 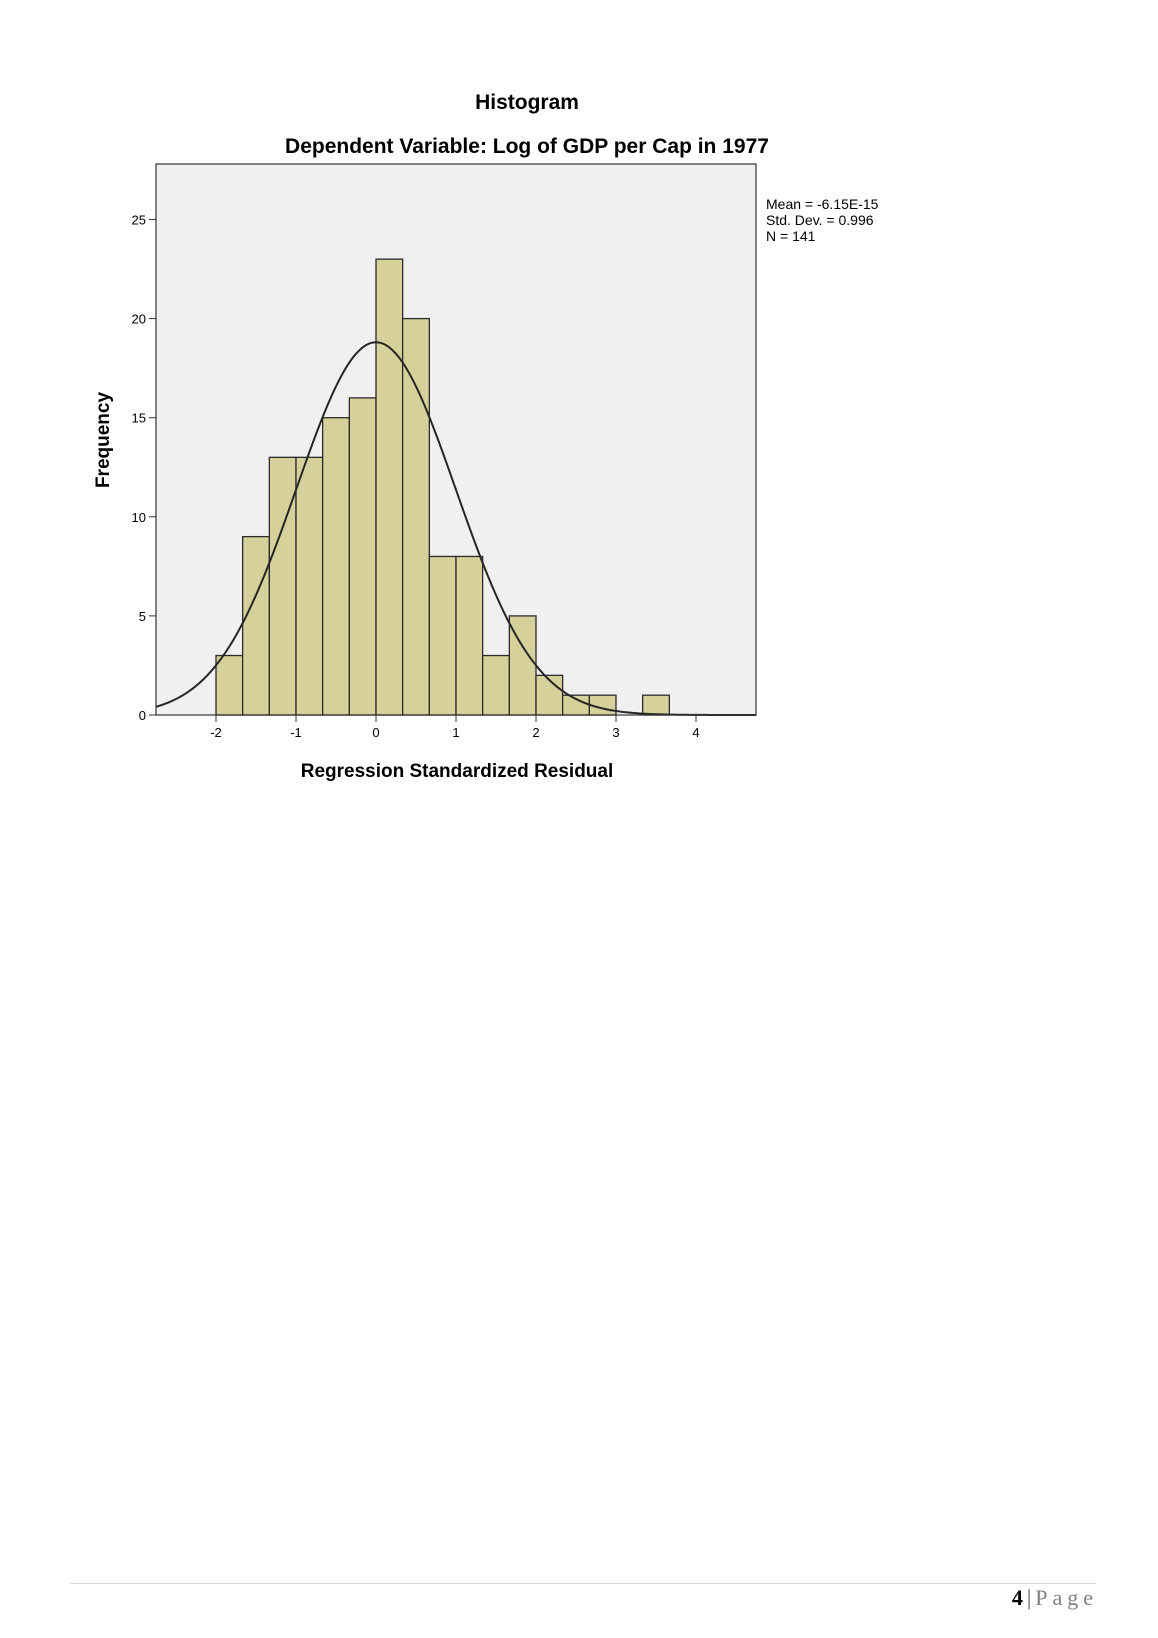 What do you see at coordinates (139, 517) in the screenshot?
I see `y-tick-label: 10` at bounding box center [139, 517].